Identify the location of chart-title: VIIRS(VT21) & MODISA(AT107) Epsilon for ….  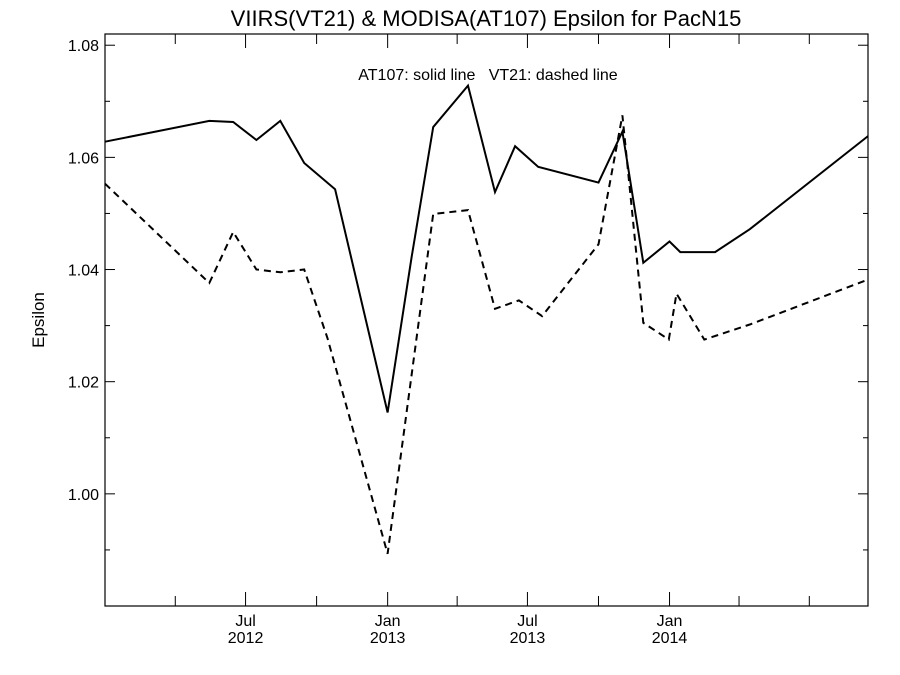
(486, 18).